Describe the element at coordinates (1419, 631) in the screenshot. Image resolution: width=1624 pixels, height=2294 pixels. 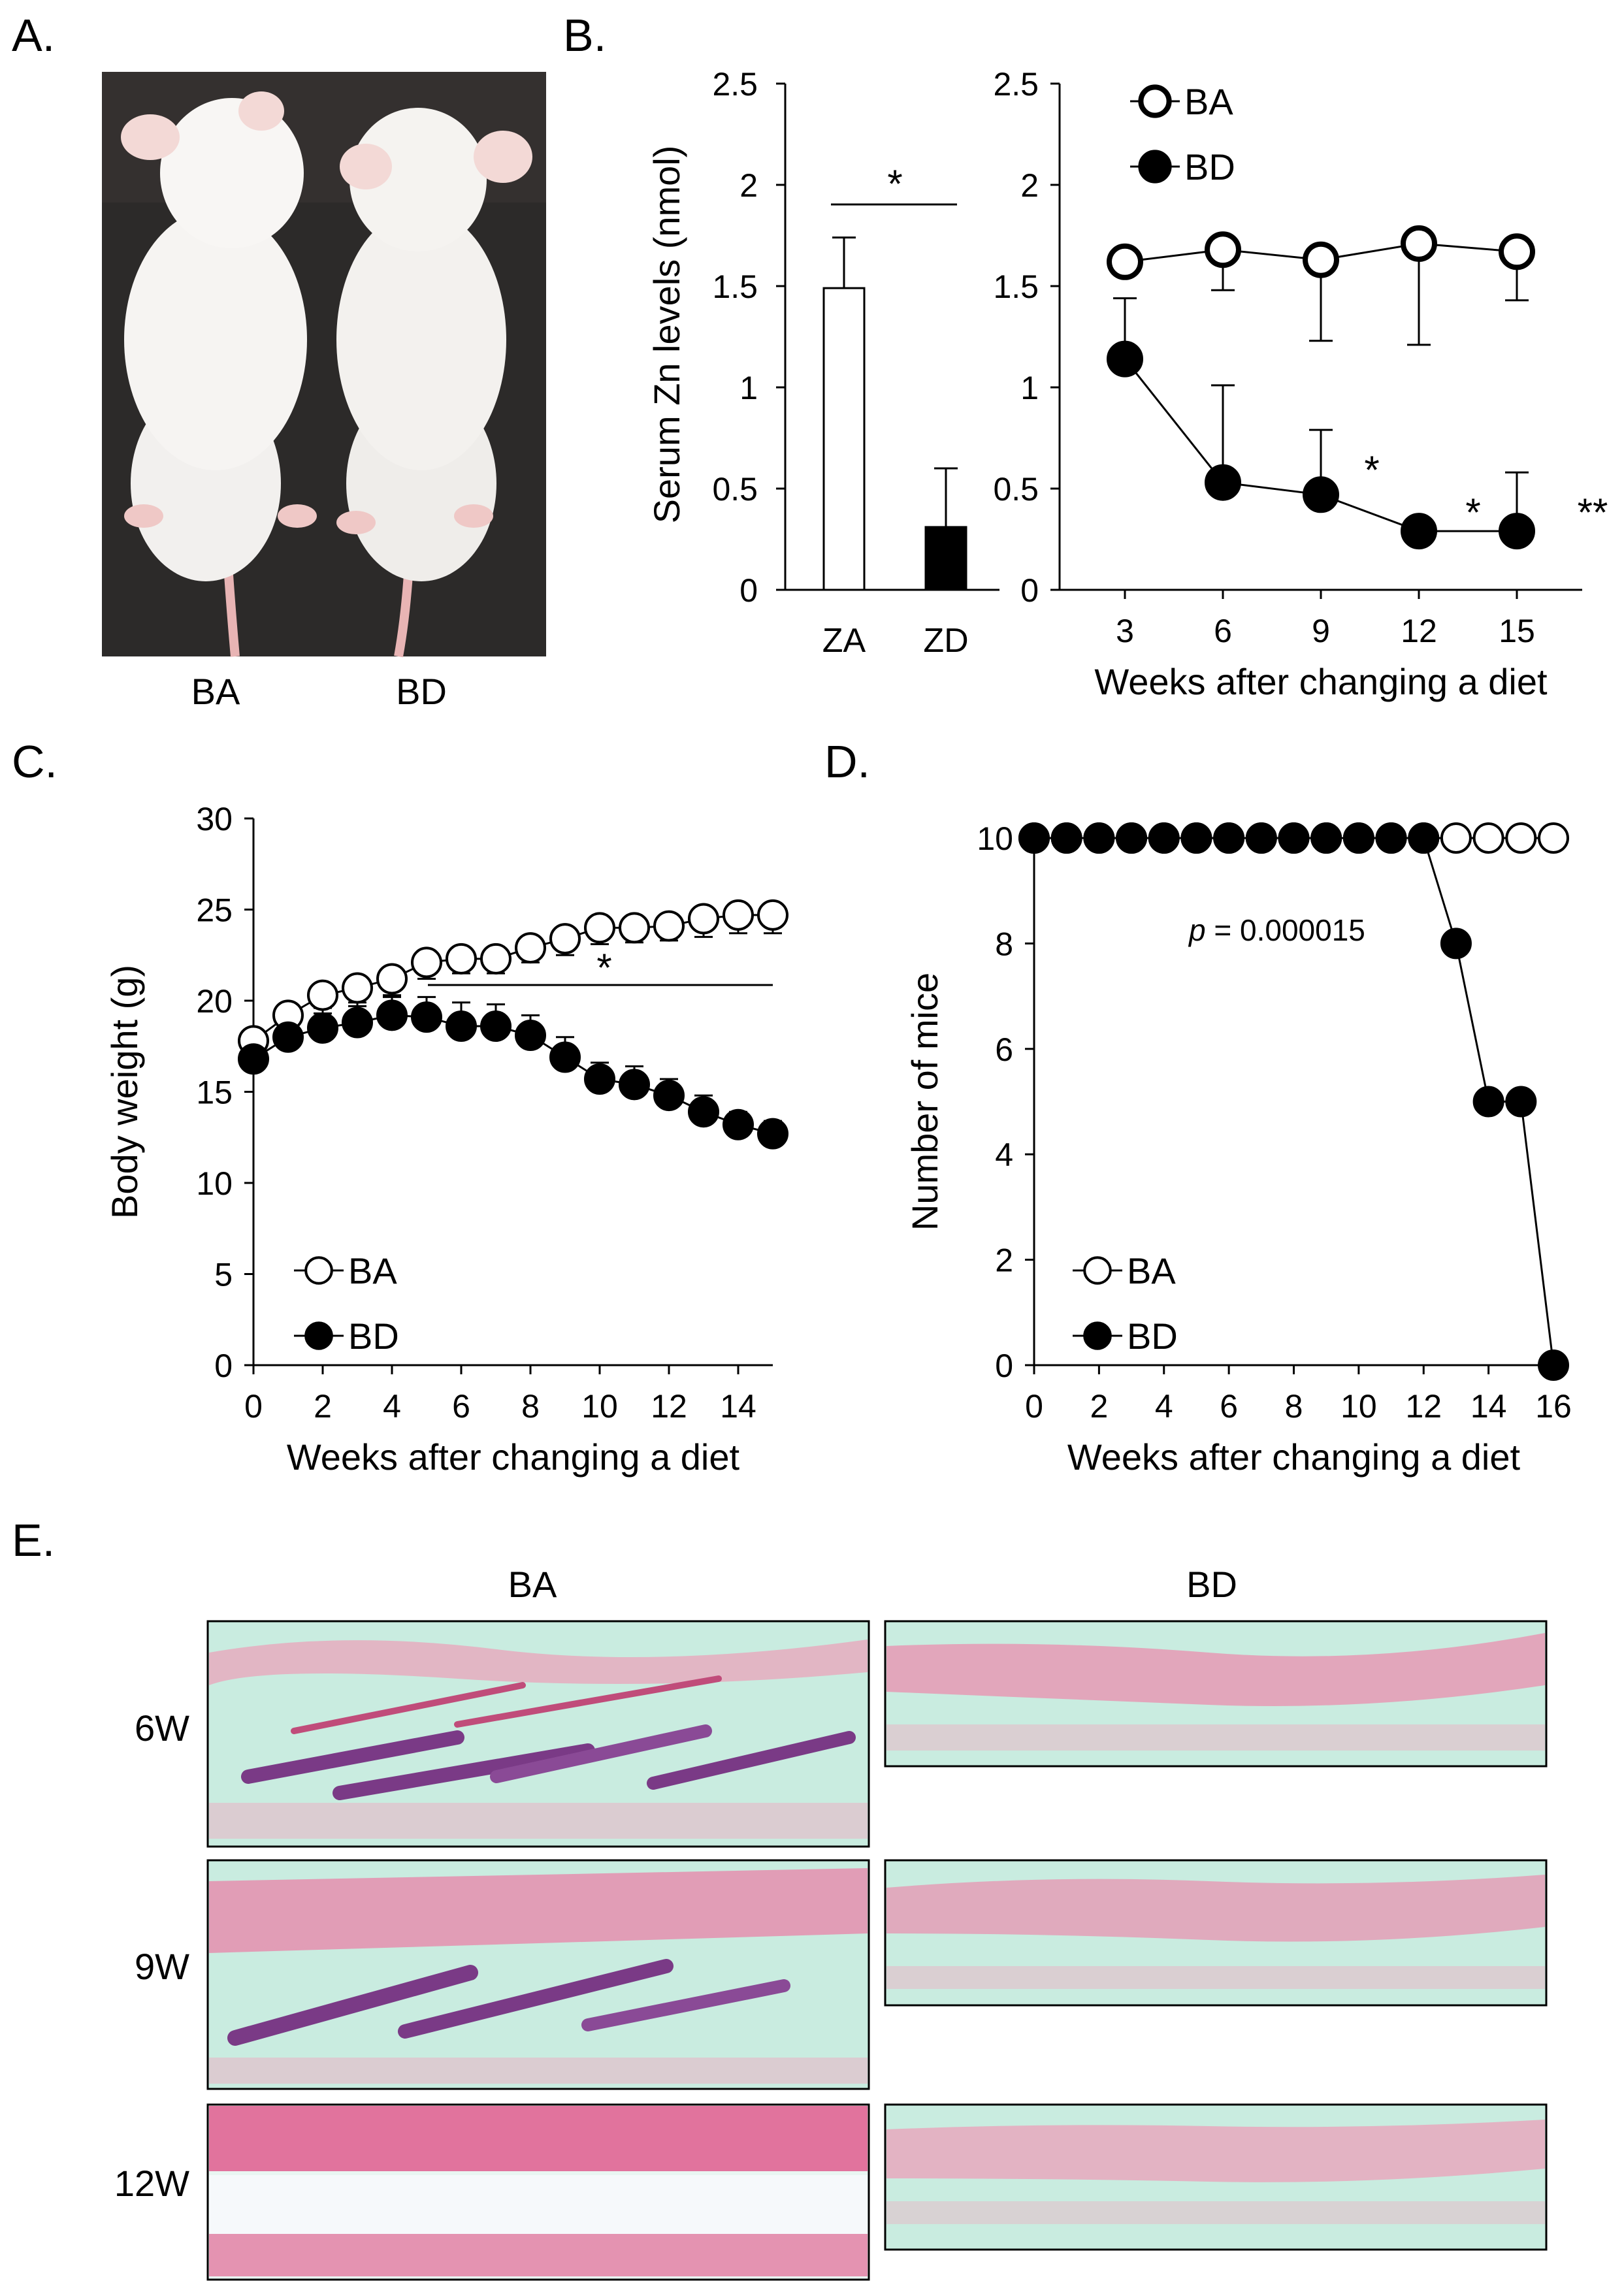
I see `bline-x-tick-label: 12` at that location.